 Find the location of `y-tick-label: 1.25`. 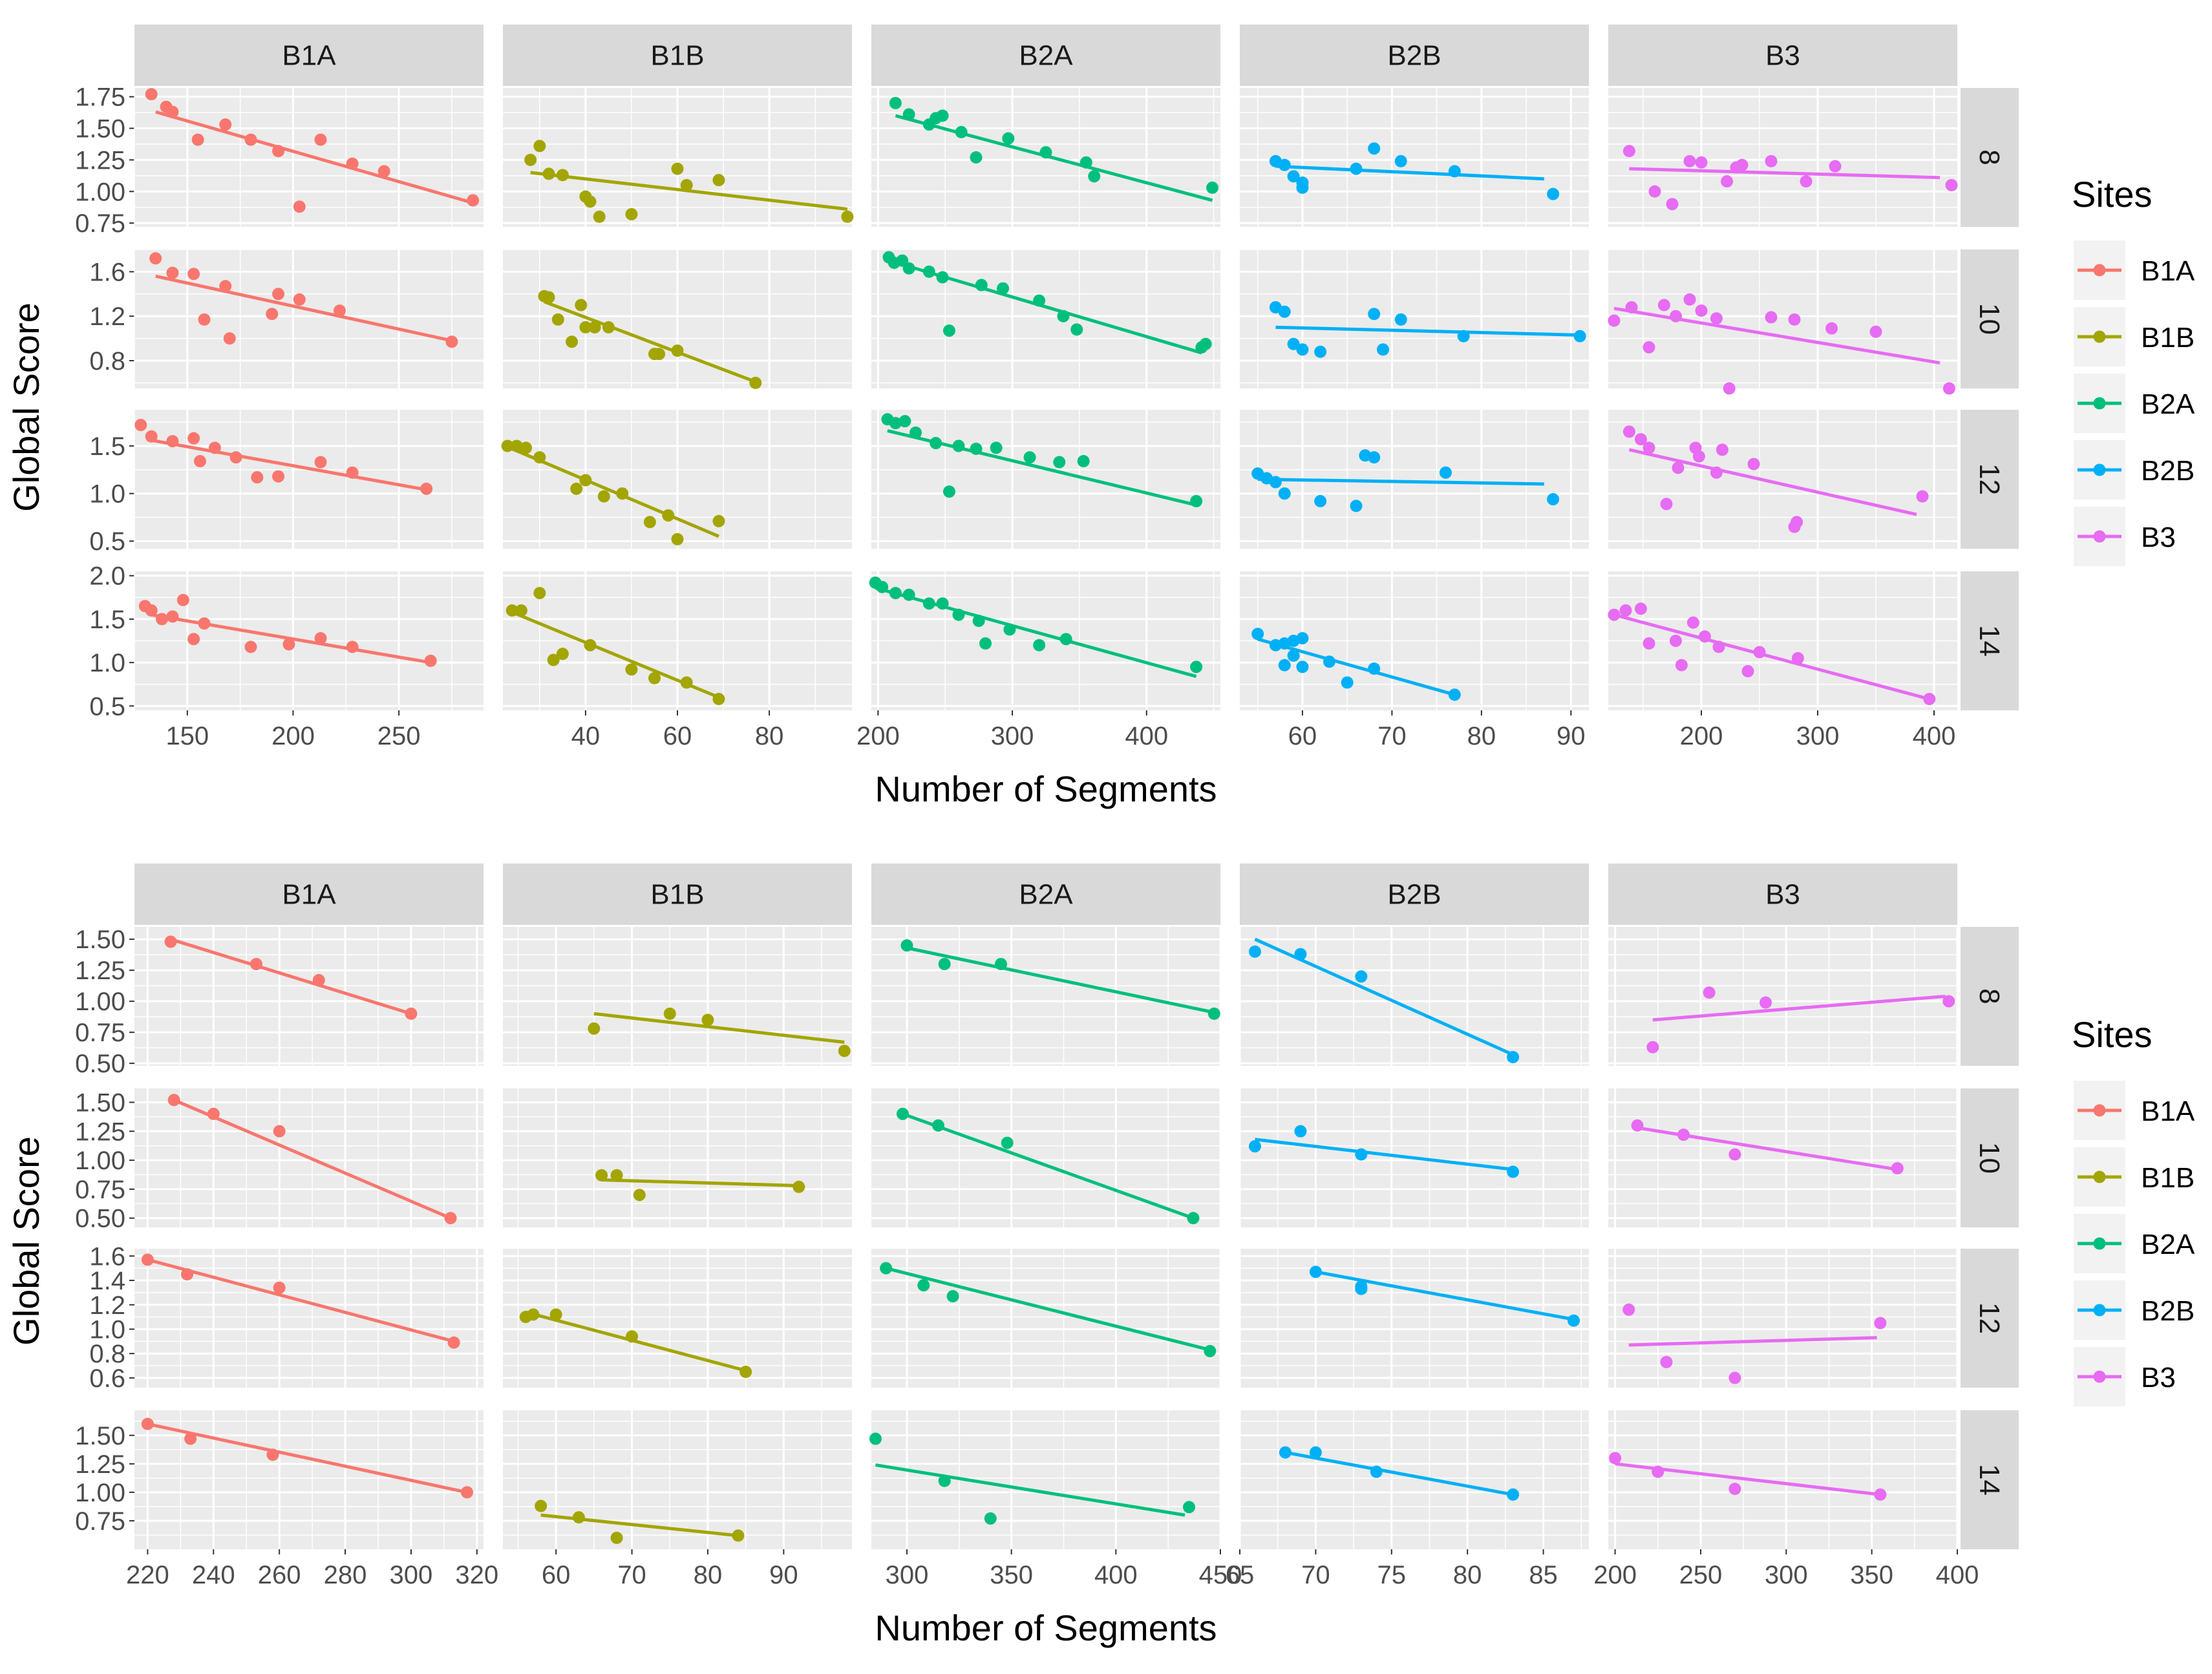

y-tick-label: 1.25 is located at coordinates (100, 1132).